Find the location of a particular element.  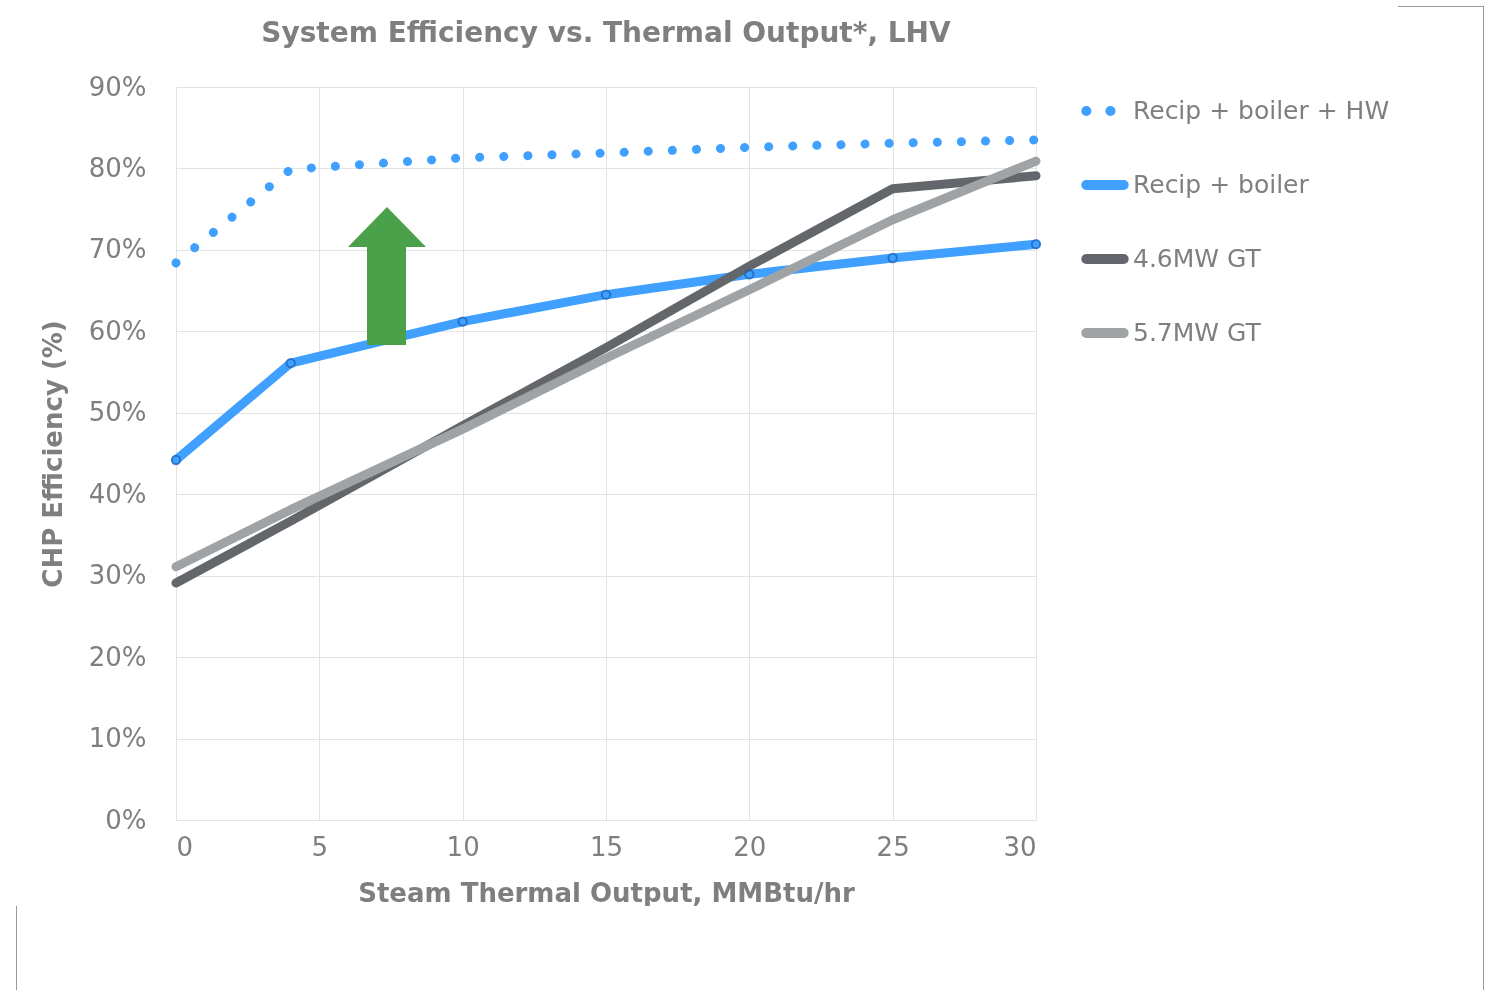

legend-label: Recip + boiler is located at coordinates (1221, 184).